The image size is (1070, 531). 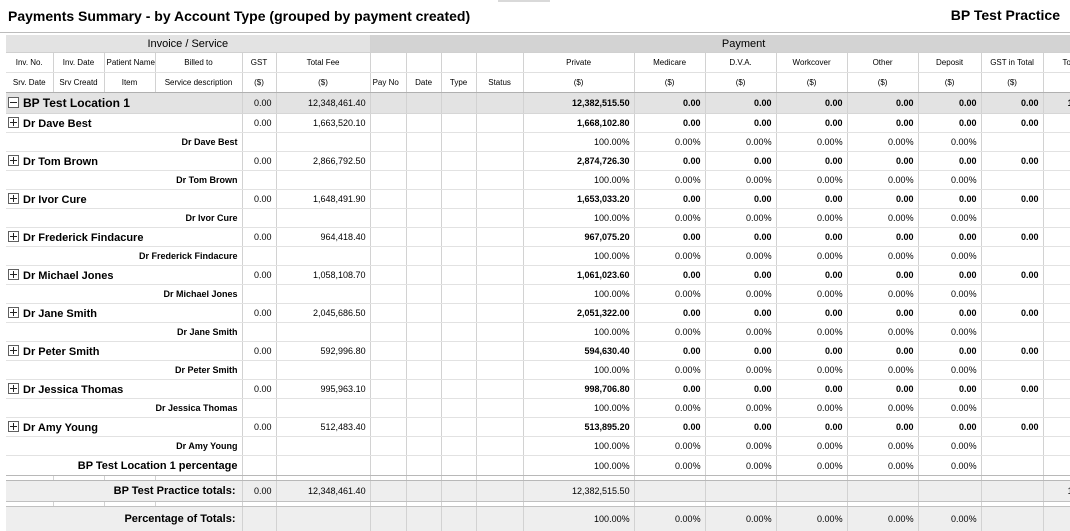 What do you see at coordinates (124, 294) in the screenshot?
I see `doctor-subtotal-label: Dr Michael Jones` at bounding box center [124, 294].